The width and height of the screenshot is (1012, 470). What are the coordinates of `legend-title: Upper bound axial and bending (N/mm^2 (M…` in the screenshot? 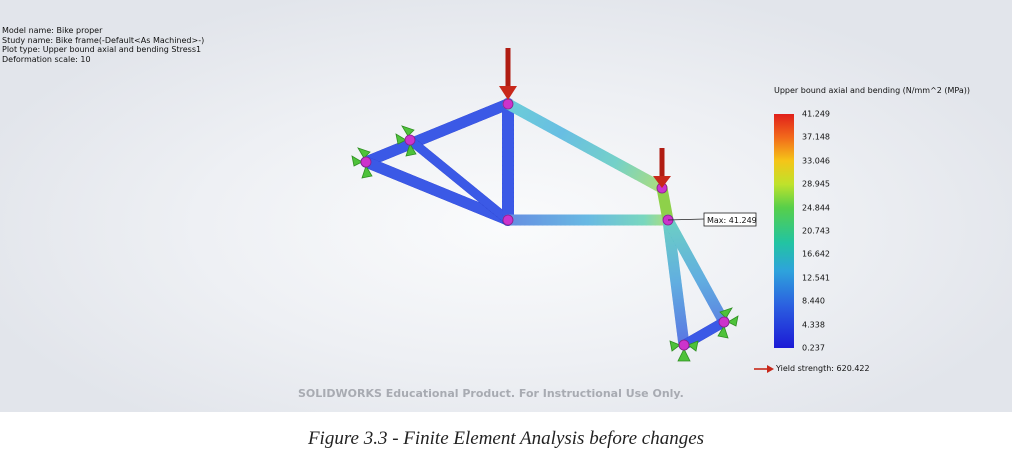 It's located at (872, 90).